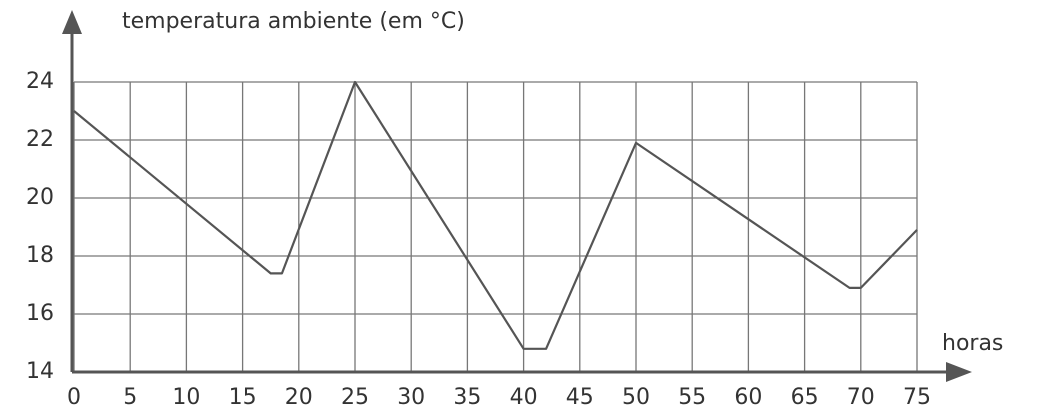 This screenshot has width=1054, height=415. I want to click on x-tick-label: 30, so click(411, 397).